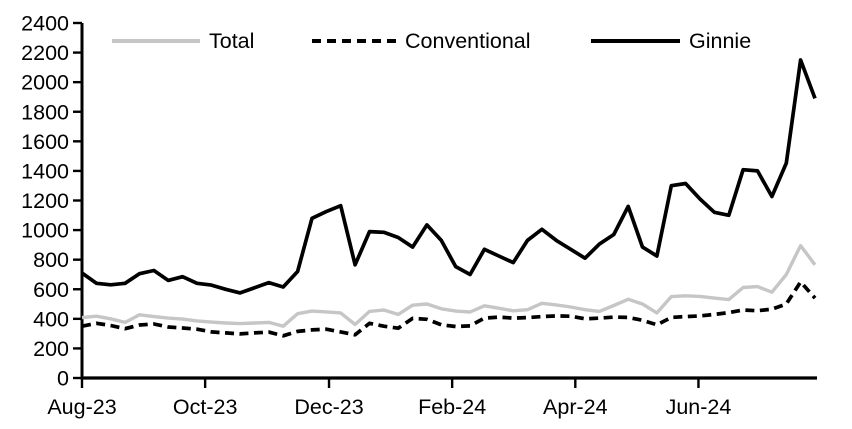 The width and height of the screenshot is (852, 429). I want to click on y-tick-label: 200, so click(51, 349).